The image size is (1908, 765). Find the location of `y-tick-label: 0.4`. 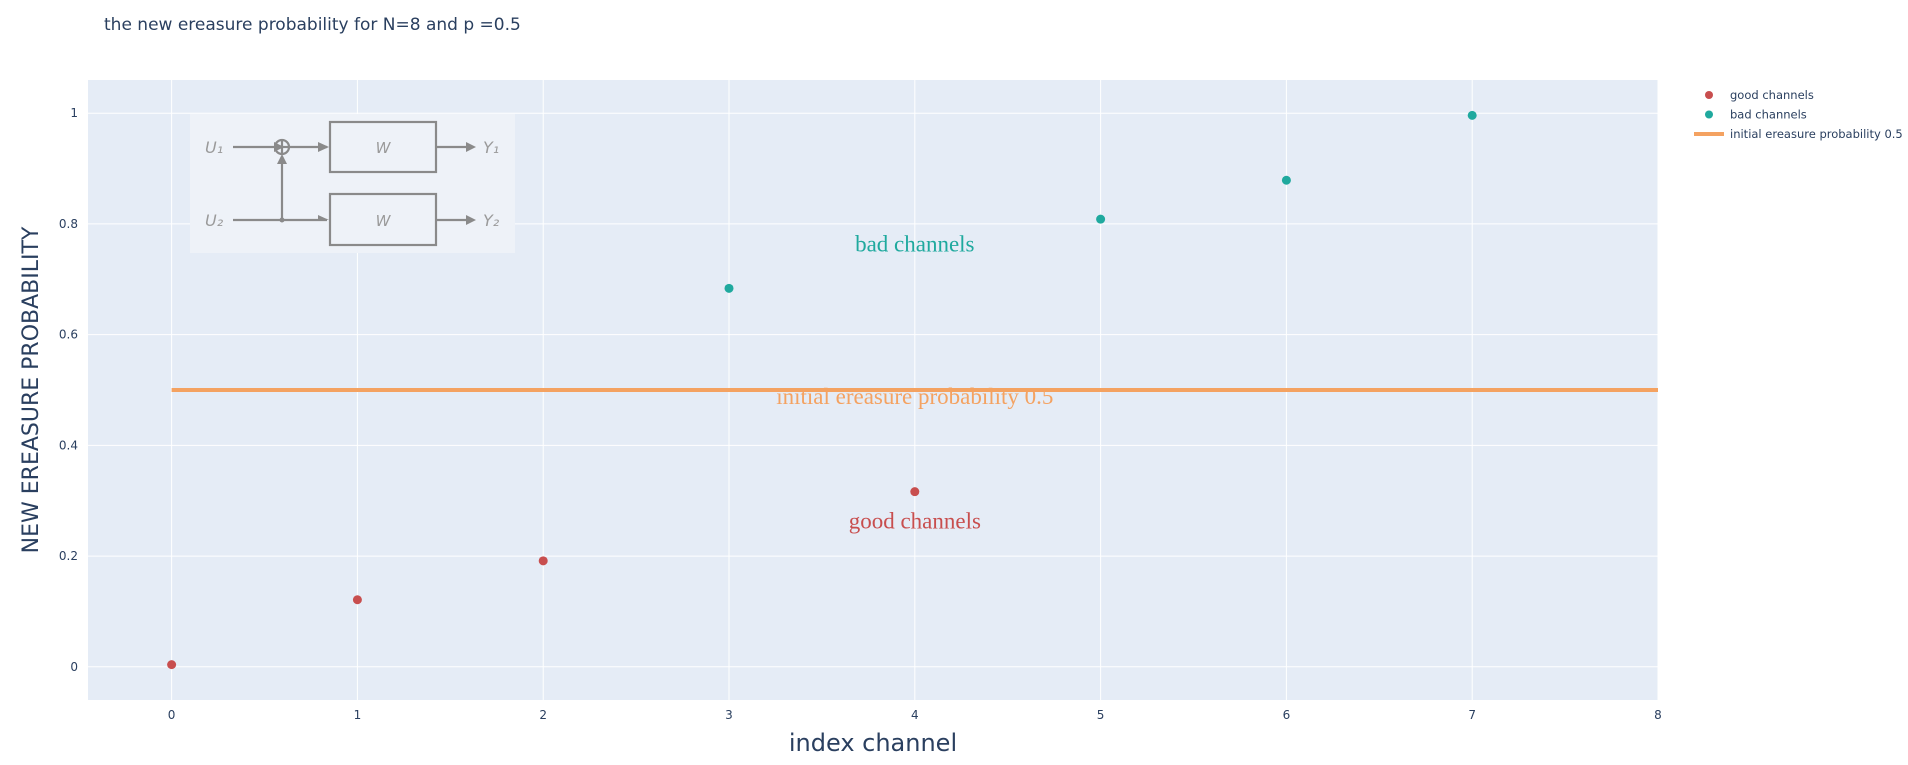

y-tick-label: 0.4 is located at coordinates (68, 445).